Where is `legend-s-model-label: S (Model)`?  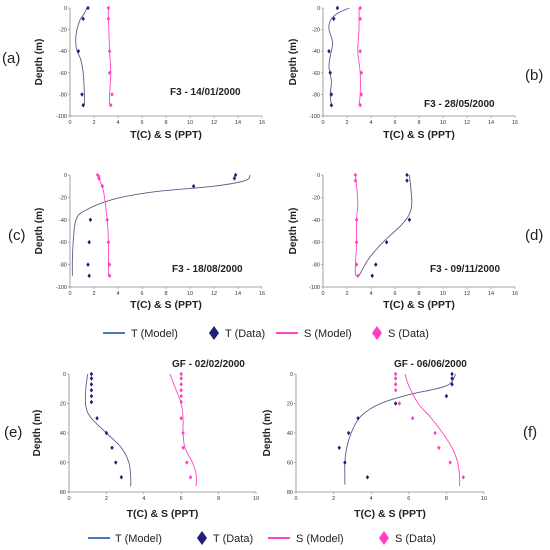 legend-s-model-label: S (Model) is located at coordinates (328, 334).